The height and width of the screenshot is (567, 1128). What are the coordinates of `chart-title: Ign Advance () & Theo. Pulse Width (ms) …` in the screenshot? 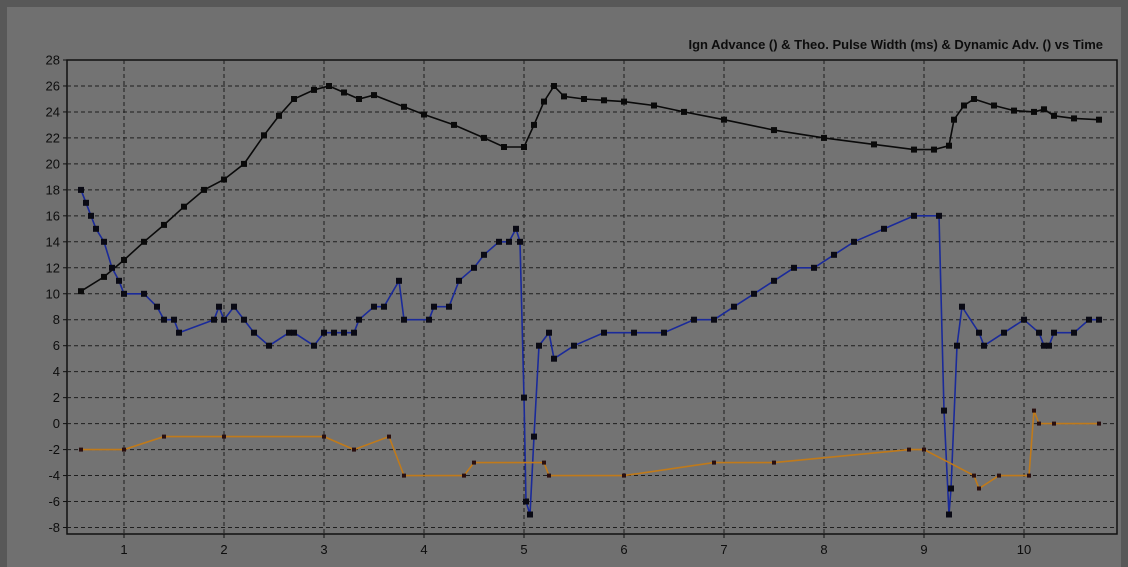 It's located at (895, 44).